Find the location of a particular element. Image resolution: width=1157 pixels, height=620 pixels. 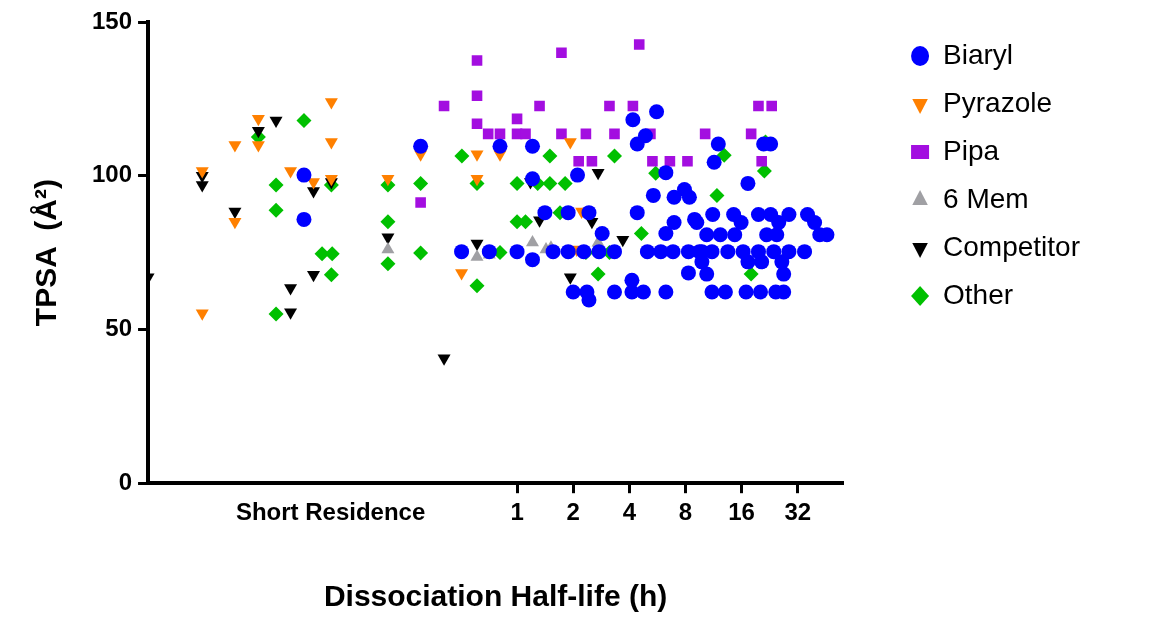

y-axis-title: TPSA (Å²) is located at coordinates (46, 253).